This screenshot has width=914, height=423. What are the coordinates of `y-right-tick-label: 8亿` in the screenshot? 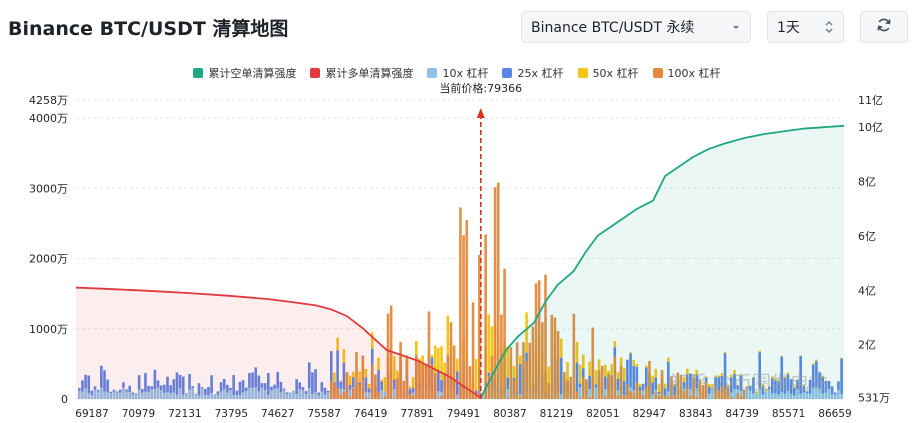 It's located at (867, 182).